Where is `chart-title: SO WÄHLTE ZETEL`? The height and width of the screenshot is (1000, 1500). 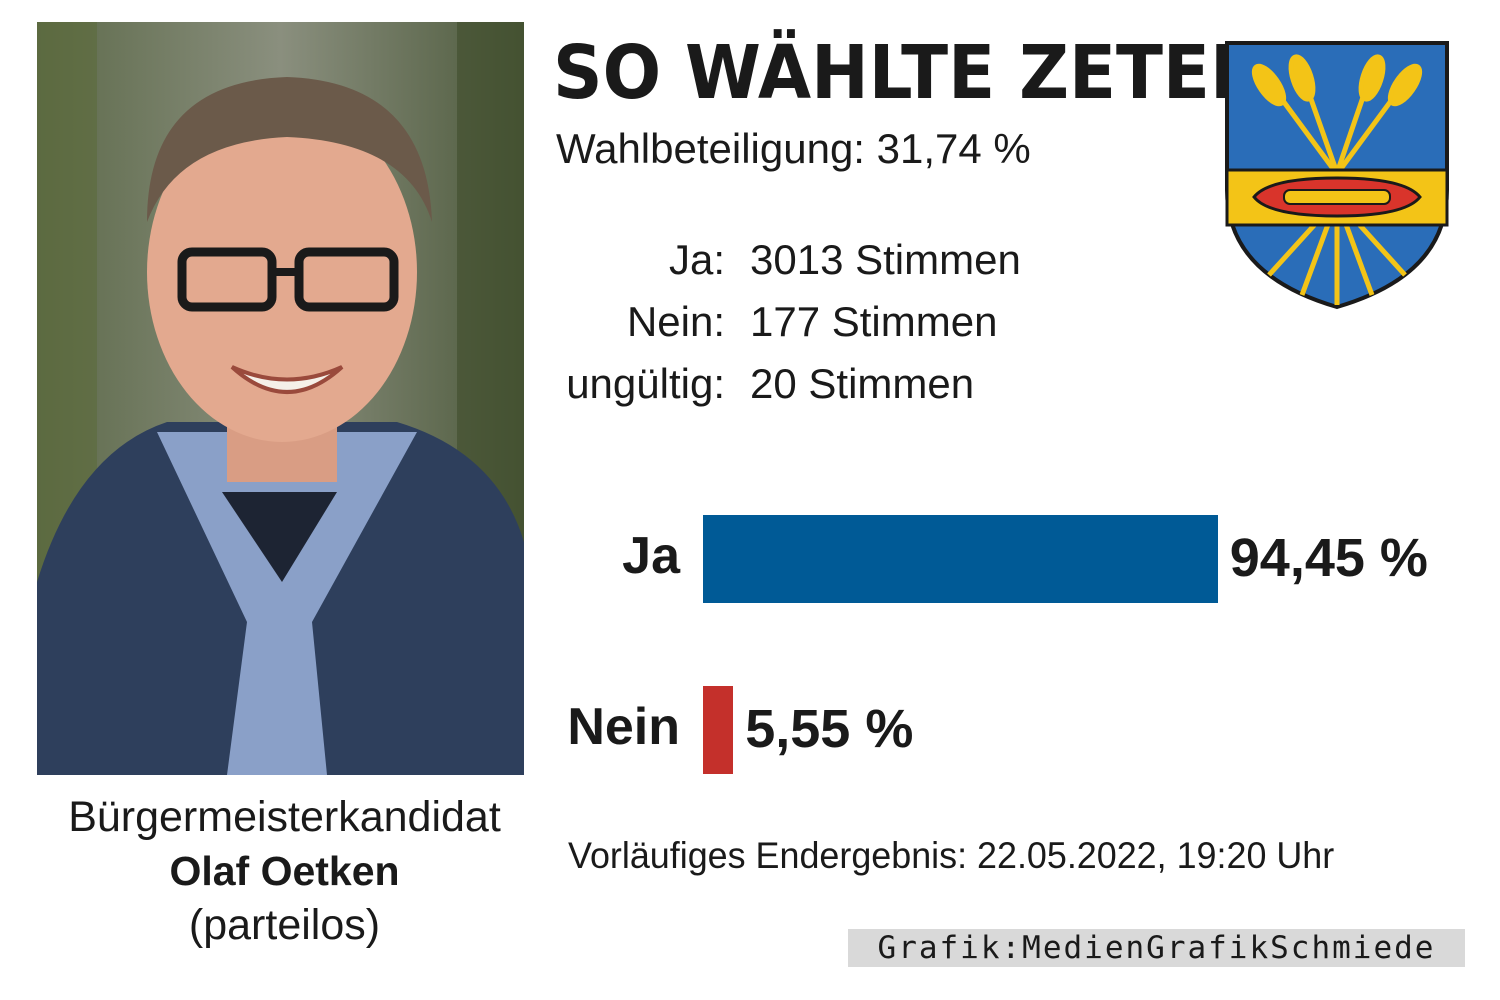
chart-title: SO WÄHLTE ZETEL is located at coordinates (903, 73).